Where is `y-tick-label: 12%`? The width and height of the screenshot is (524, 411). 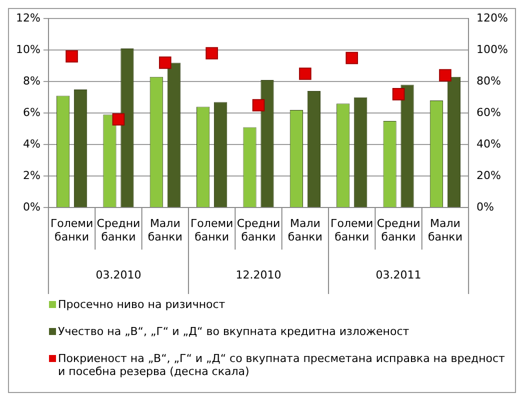
y-tick-label: 12% is located at coordinates (28, 17).